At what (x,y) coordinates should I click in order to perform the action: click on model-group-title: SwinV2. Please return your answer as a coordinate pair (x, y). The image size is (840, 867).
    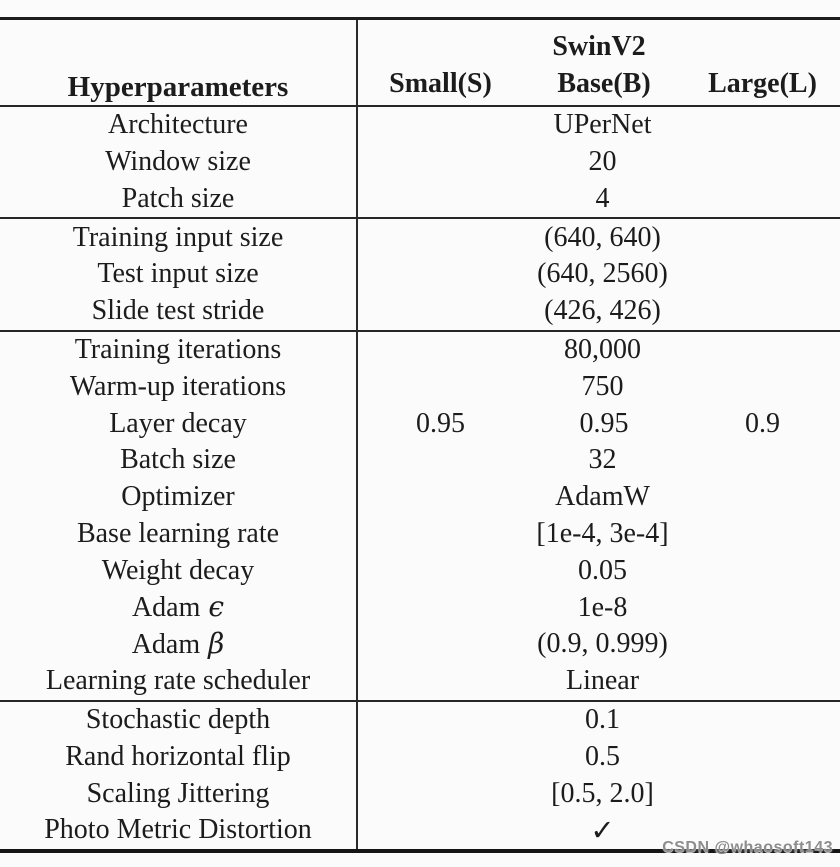
    Looking at the image, I should click on (599, 46).